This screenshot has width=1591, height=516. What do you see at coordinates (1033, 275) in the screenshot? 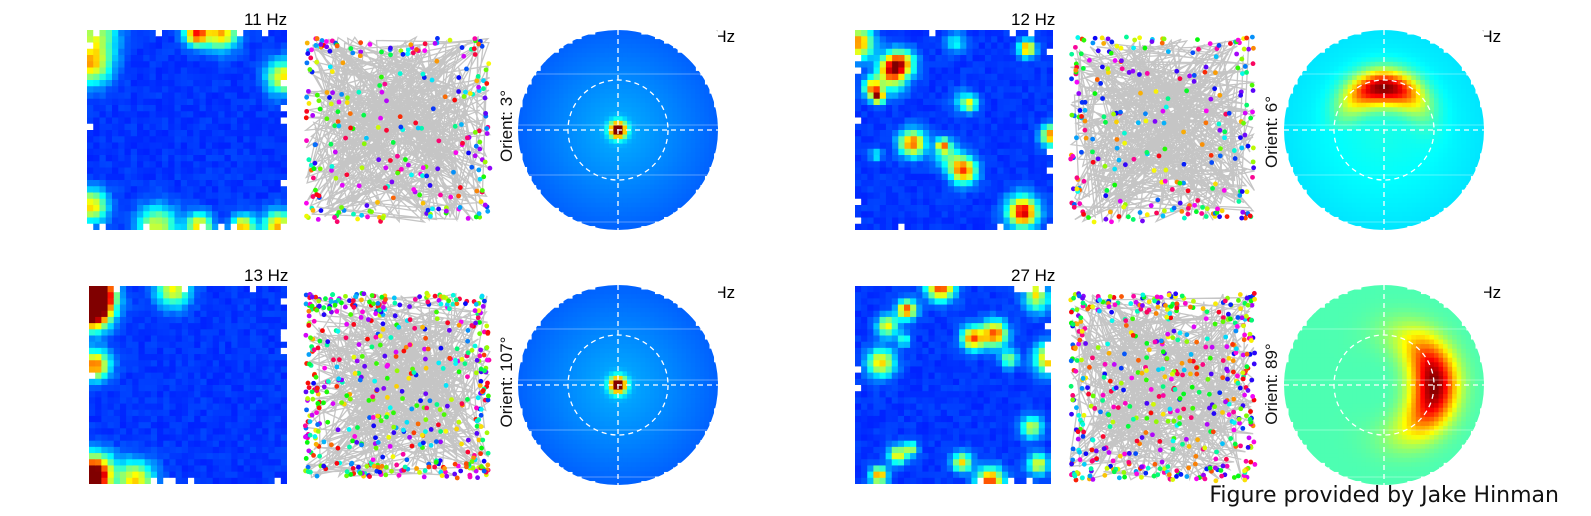
I see `cell-d-ratemap-peak: 27 Hz` at bounding box center [1033, 275].